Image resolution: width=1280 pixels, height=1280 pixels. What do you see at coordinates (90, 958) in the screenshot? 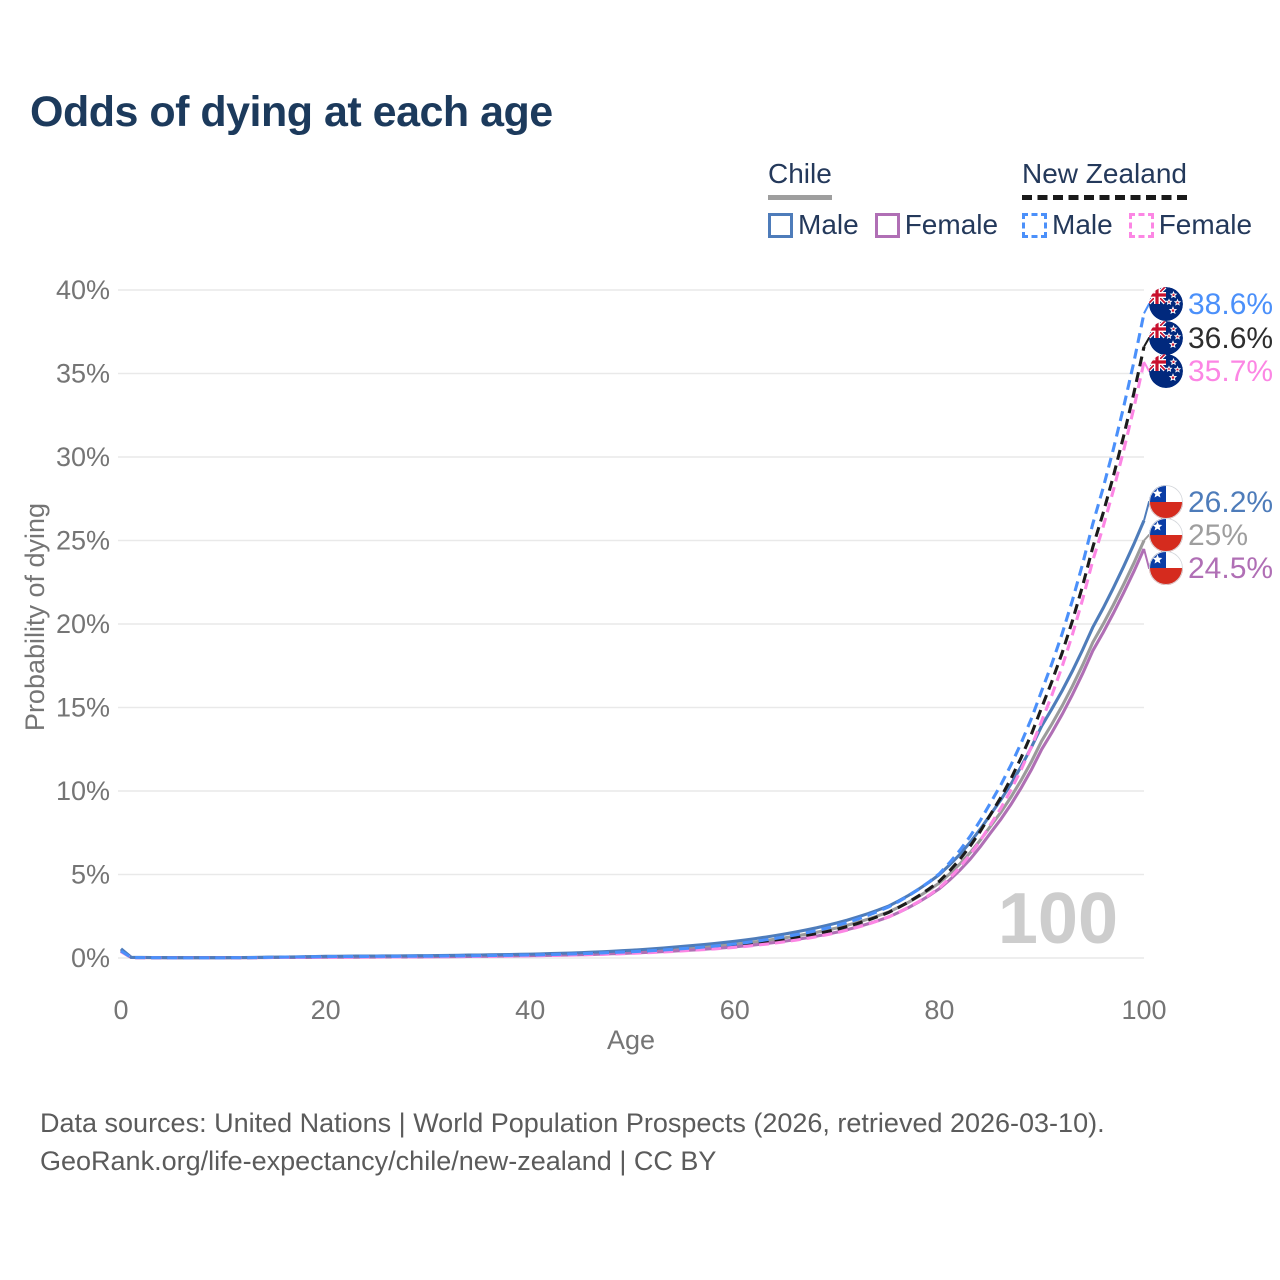
I see `y-tick-label: 0%` at bounding box center [90, 958].